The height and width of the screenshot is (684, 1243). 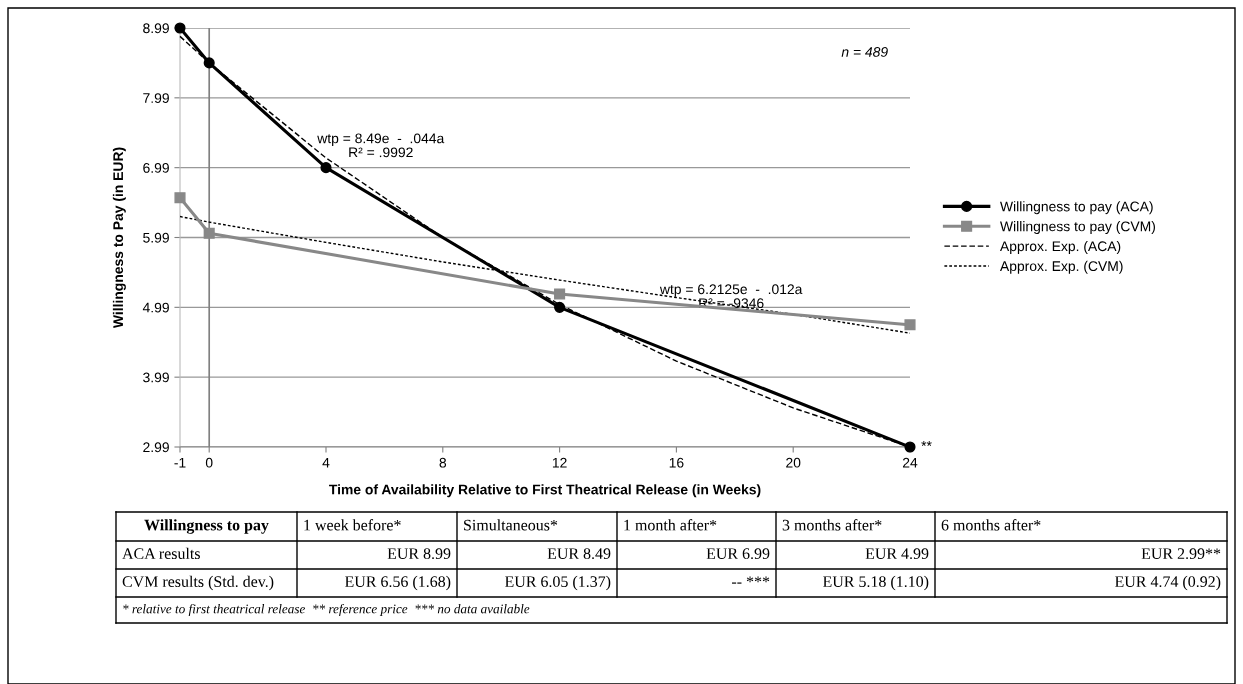 What do you see at coordinates (156, 98) in the screenshot?
I see `y-tick-label: 7.99` at bounding box center [156, 98].